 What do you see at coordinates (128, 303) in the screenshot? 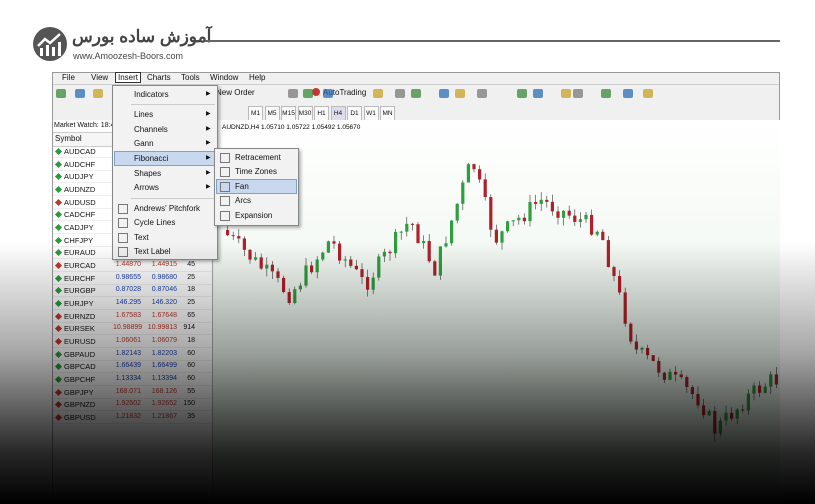
I see `bid: 146.295` at bounding box center [128, 303].